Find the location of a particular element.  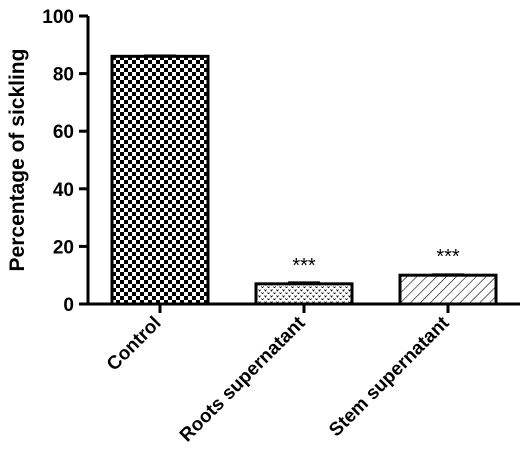

bar-stem-supernatant is located at coordinates (448, 289).